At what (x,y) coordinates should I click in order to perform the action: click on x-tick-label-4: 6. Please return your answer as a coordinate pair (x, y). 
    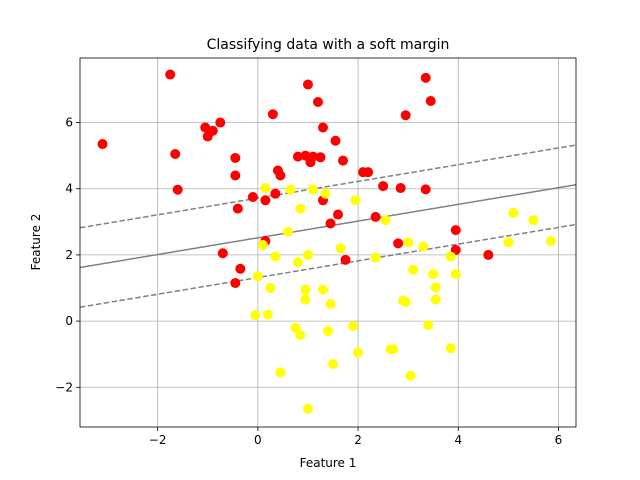
    Looking at the image, I should click on (559, 440).